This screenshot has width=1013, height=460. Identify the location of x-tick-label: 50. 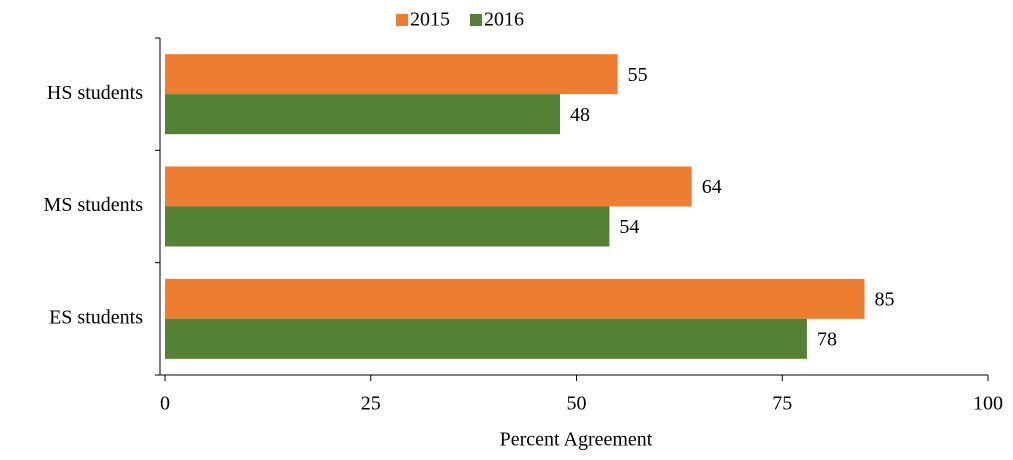
(577, 404).